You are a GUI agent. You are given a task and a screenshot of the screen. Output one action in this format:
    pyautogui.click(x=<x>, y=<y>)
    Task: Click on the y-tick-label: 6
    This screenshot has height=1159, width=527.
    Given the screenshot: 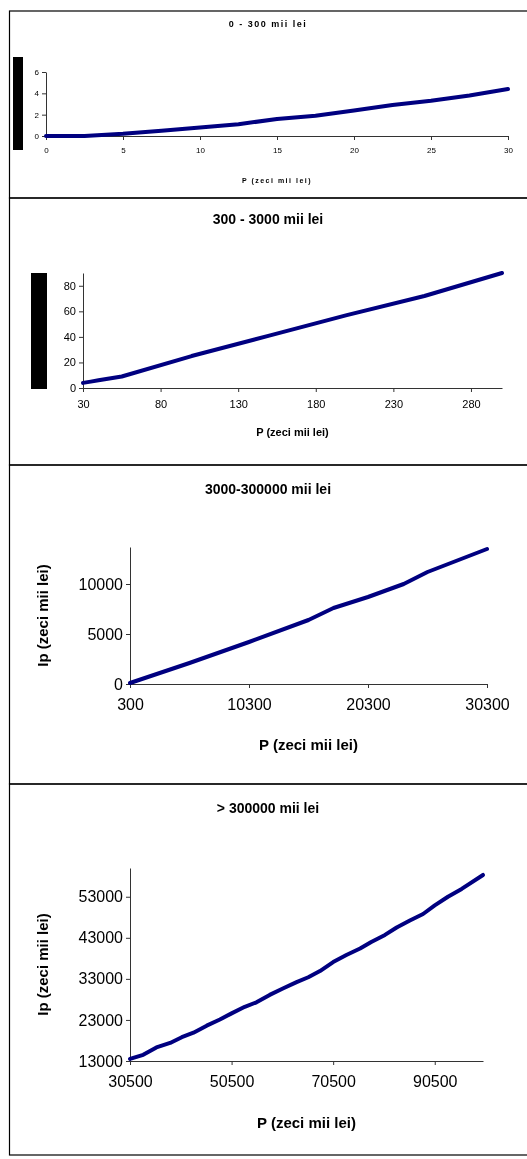 What is the action you would take?
    pyautogui.click(x=37, y=73)
    